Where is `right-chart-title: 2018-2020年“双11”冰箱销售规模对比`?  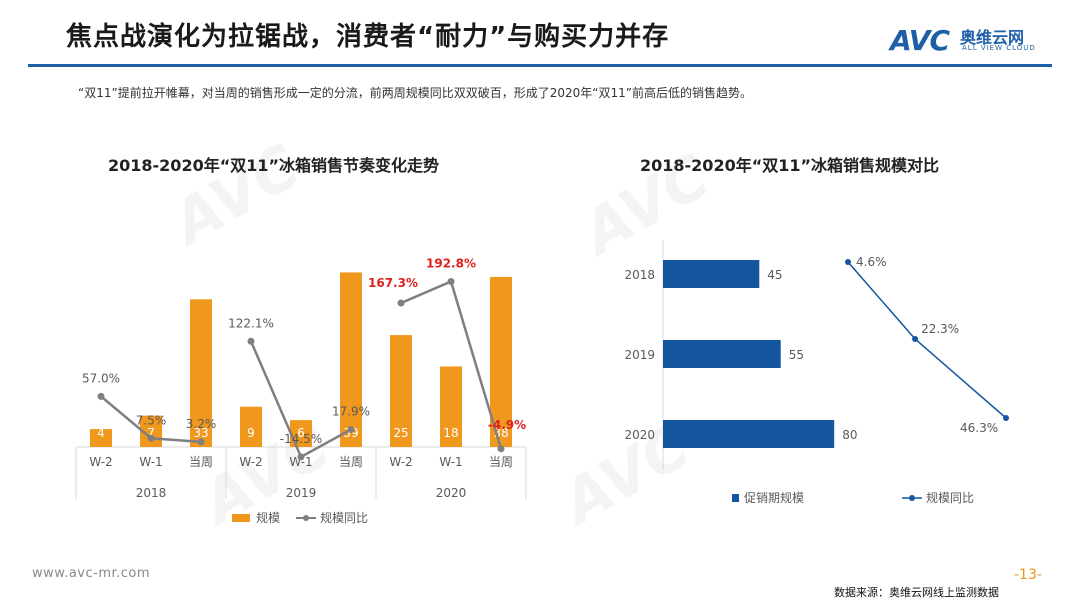
right-chart-title: 2018-2020年“双11”冰箱销售规模对比 is located at coordinates (790, 165).